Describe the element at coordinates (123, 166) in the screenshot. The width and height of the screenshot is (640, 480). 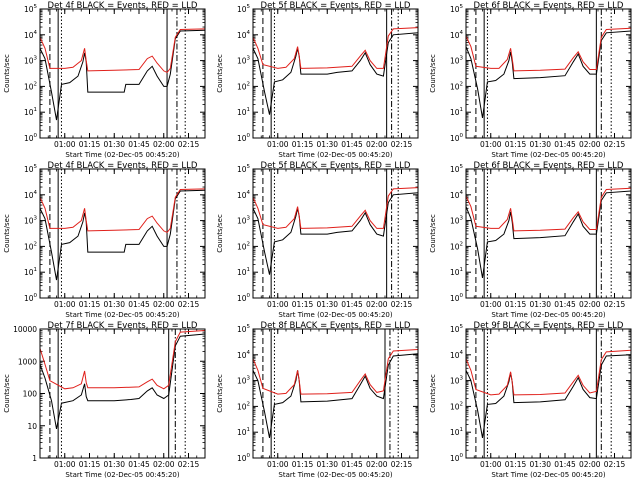
I see `chart-title: Det 4f BLACK = Events, RED = LLD` at that location.